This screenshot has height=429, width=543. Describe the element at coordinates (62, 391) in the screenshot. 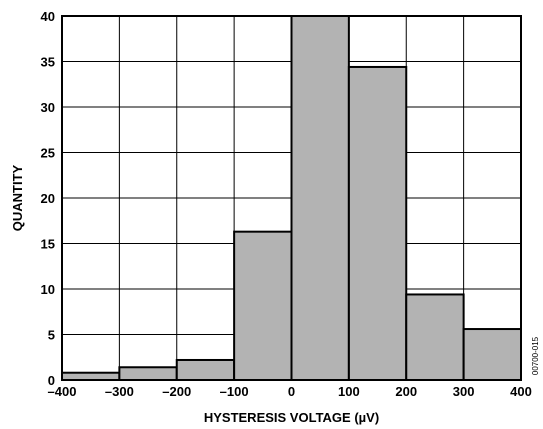

I see `x-tick-label: –400` at that location.